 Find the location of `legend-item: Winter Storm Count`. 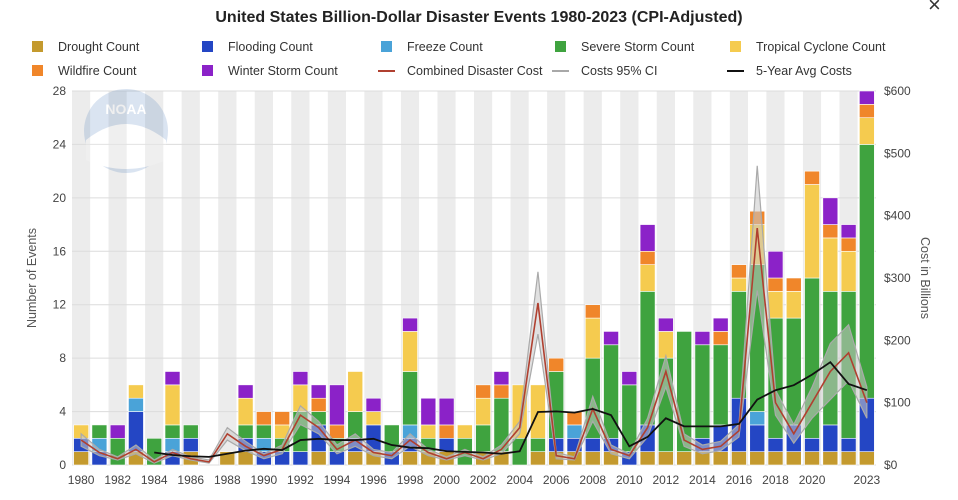

legend-item: Winter Storm Count is located at coordinates (270, 71).